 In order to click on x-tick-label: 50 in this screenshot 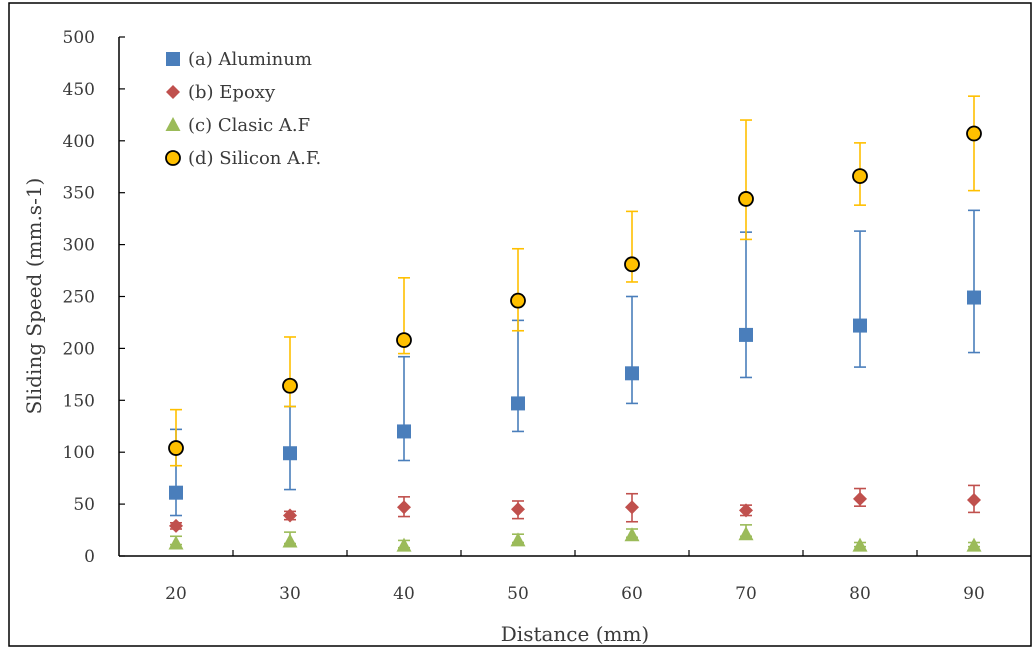, I will do `click(518, 594)`.